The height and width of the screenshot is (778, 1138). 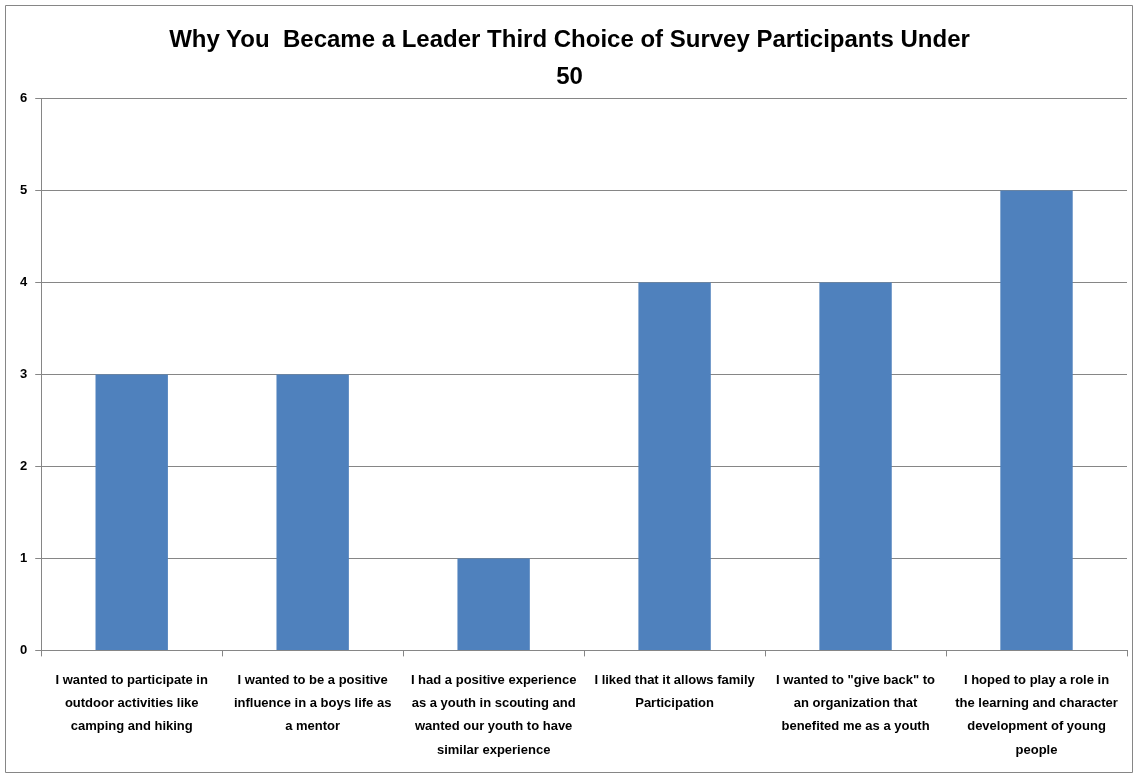 I want to click on x-tick-label: I wanted to "give back" to an organization that benefited me as a youth, so click(x=856, y=702).